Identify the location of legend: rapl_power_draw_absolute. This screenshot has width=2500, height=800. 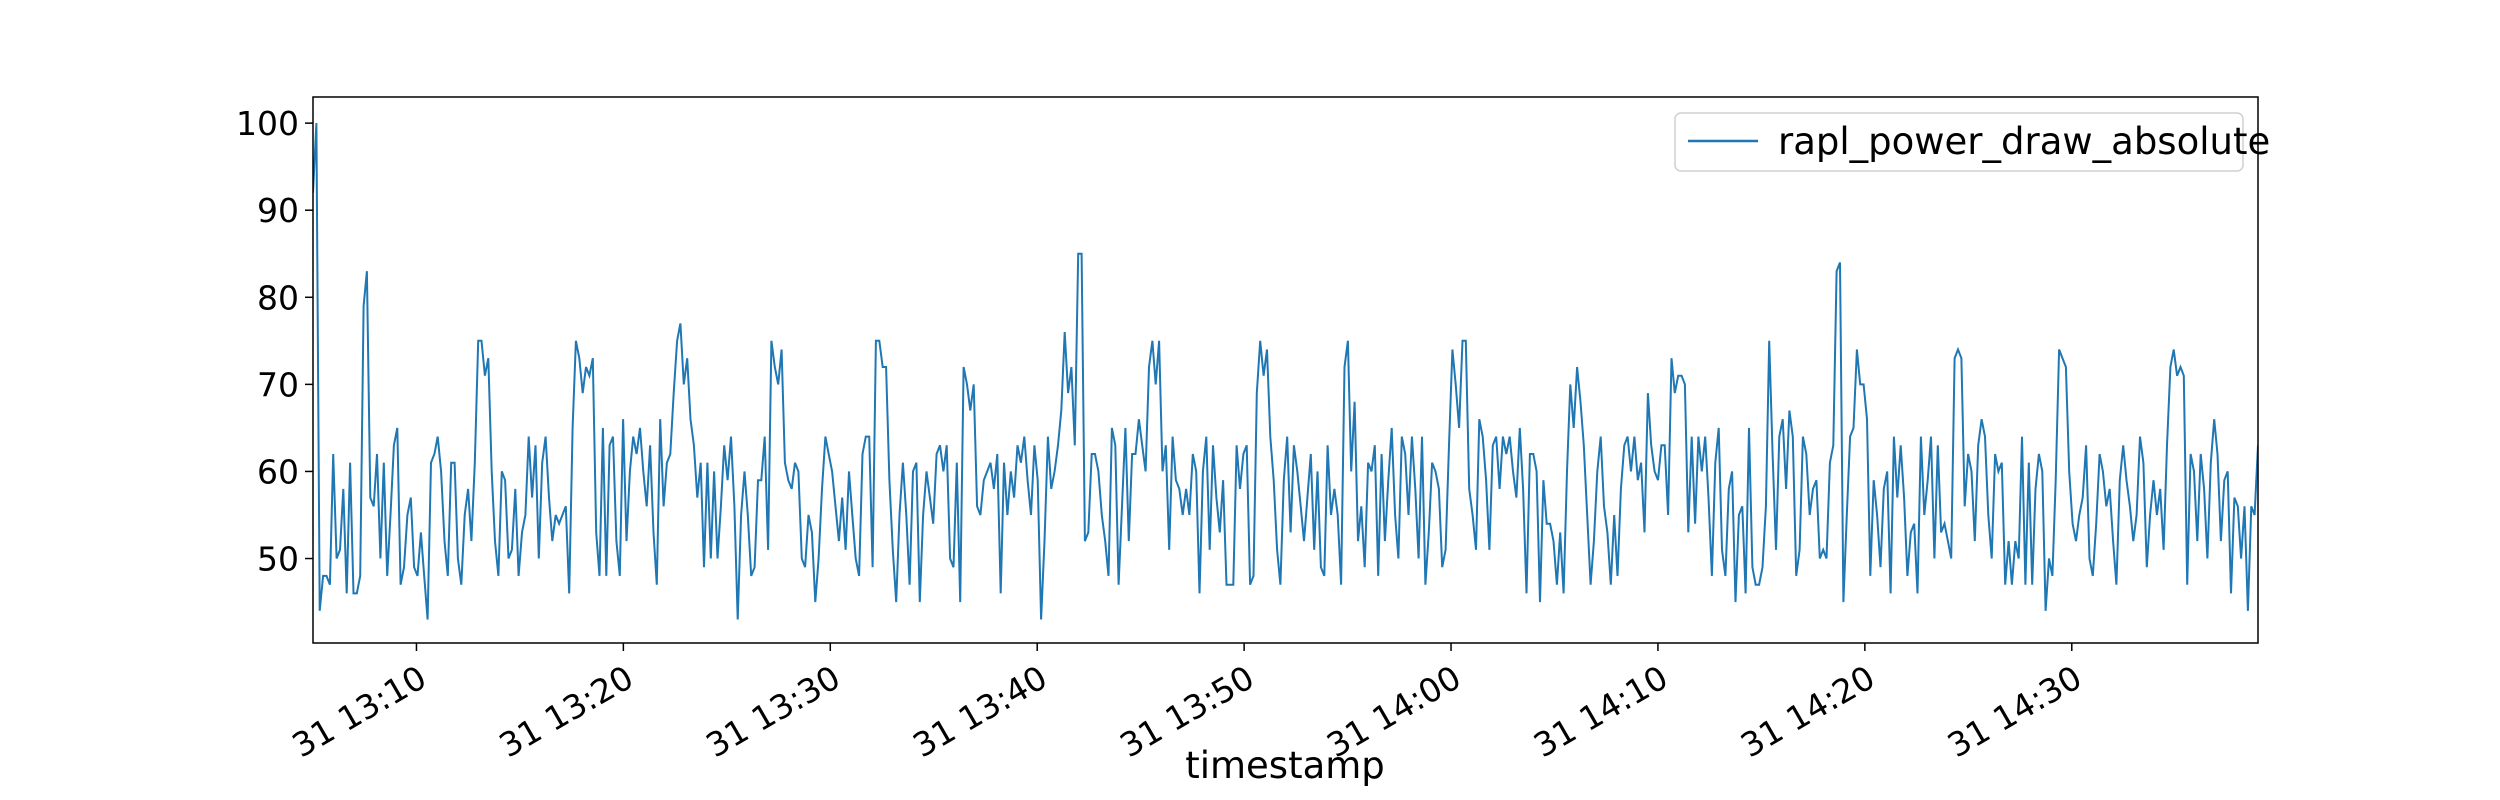
(1972, 142).